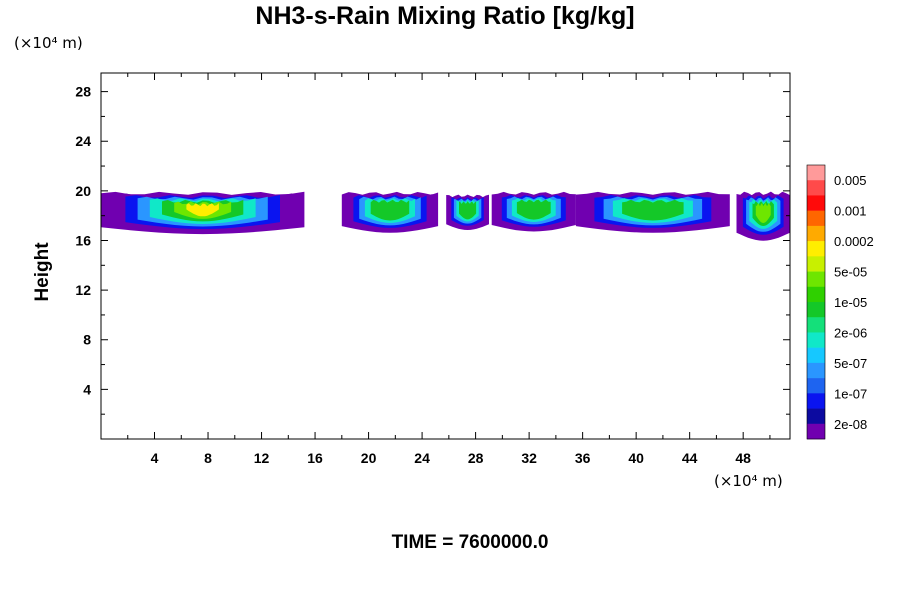 The width and height of the screenshot is (900, 600). Describe the element at coordinates (850, 180) in the screenshot. I see `colorbar-label: 0.005` at that location.